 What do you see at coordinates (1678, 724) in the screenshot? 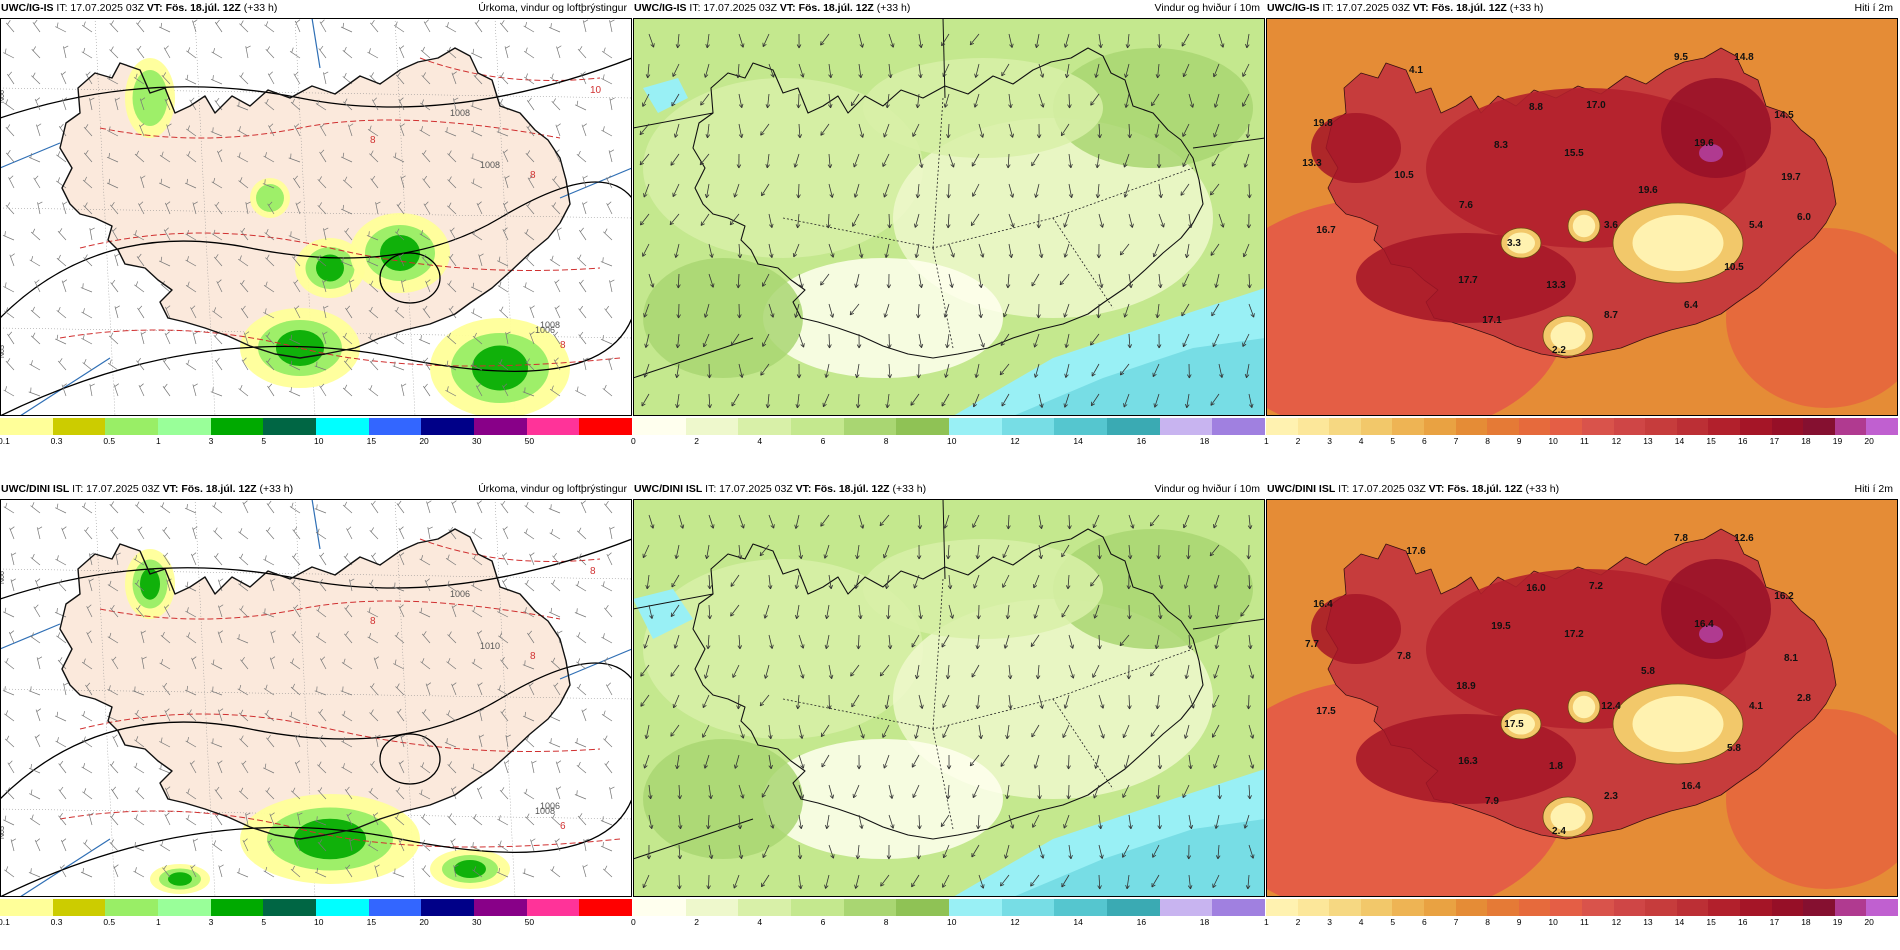
I see `glacier-area` at bounding box center [1678, 724].